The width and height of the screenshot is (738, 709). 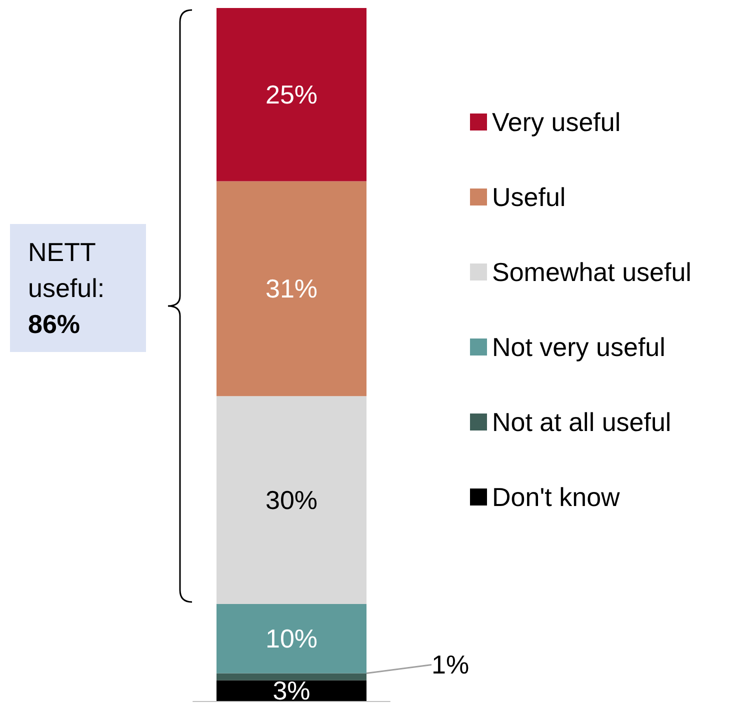 I want to click on data-label: 25%, so click(x=291, y=95).